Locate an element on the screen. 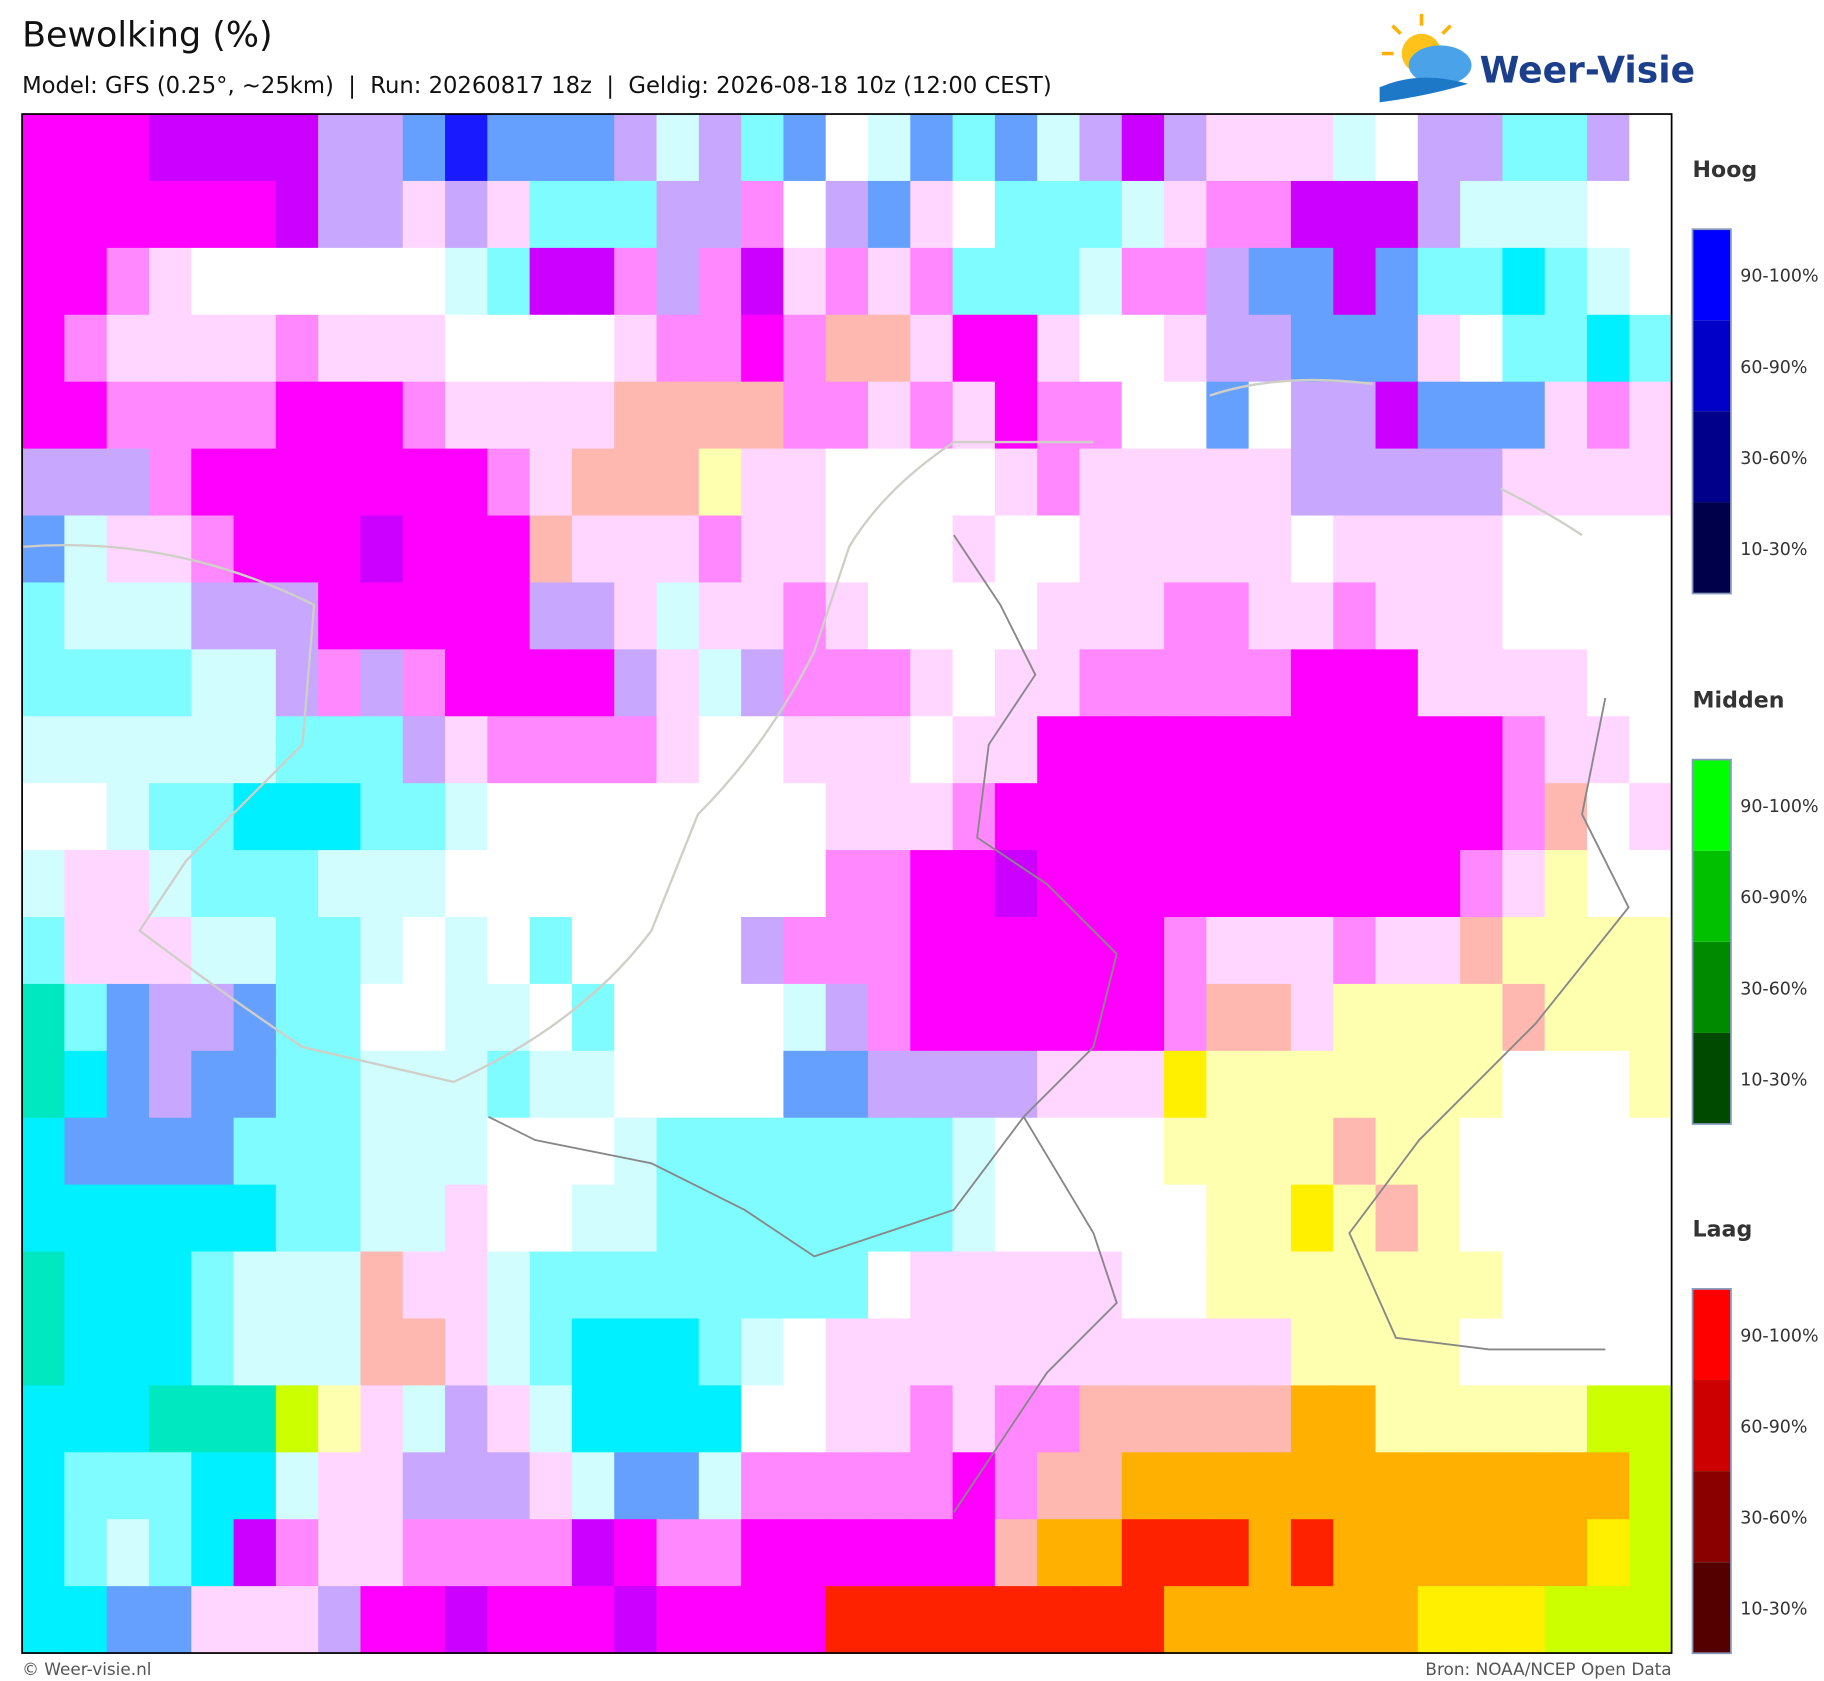  legend-title: Hoog is located at coordinates (1725, 170).